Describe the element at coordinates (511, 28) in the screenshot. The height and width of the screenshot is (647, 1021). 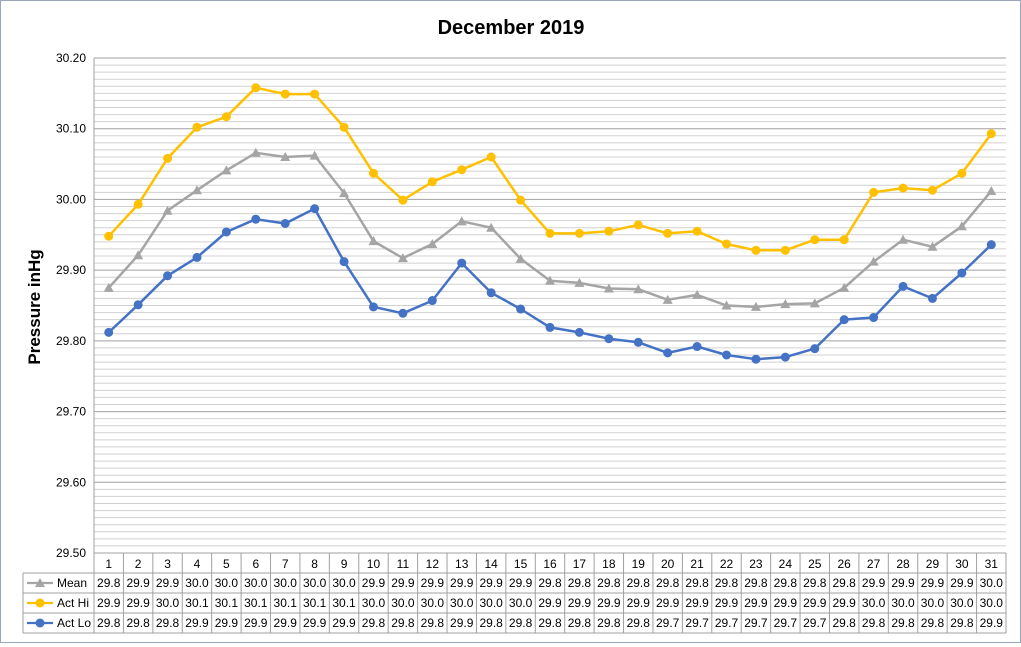
I see `chart-title: December 2019` at that location.